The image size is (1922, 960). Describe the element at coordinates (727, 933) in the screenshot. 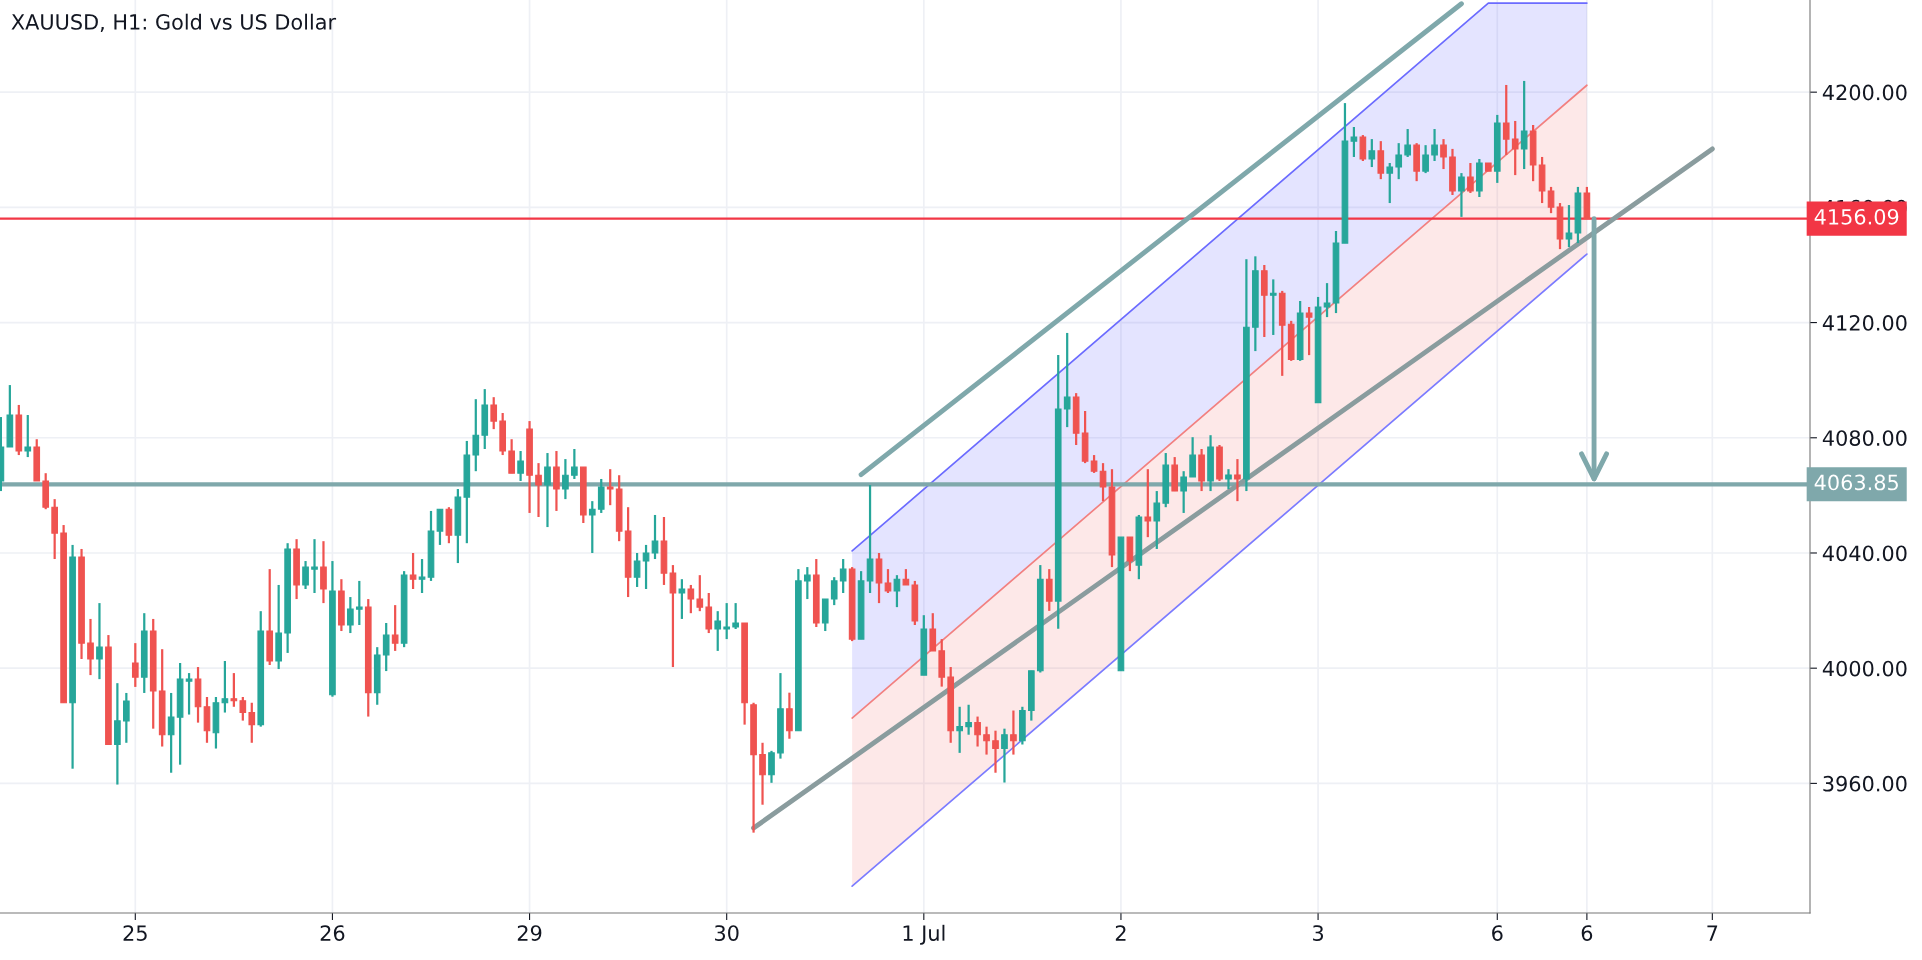

I see `x-tick-label: 30` at that location.